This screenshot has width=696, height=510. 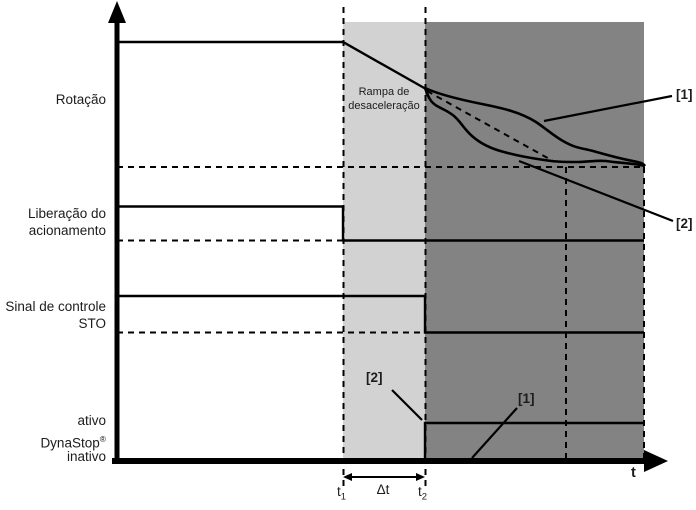 I want to click on t2-sub: 2, so click(x=424, y=497).